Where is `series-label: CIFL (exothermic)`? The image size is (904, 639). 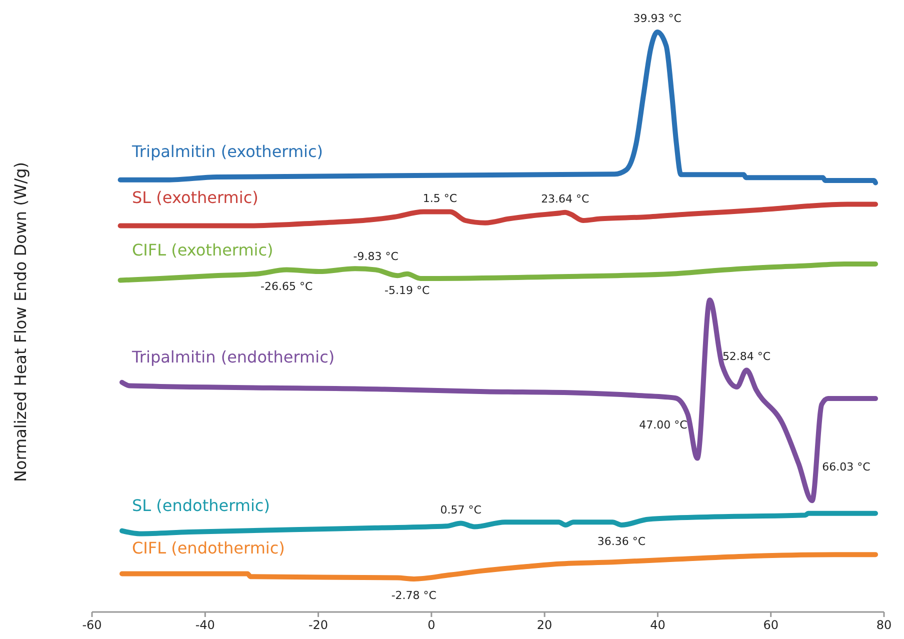
series-label: CIFL (exothermic) is located at coordinates (203, 250).